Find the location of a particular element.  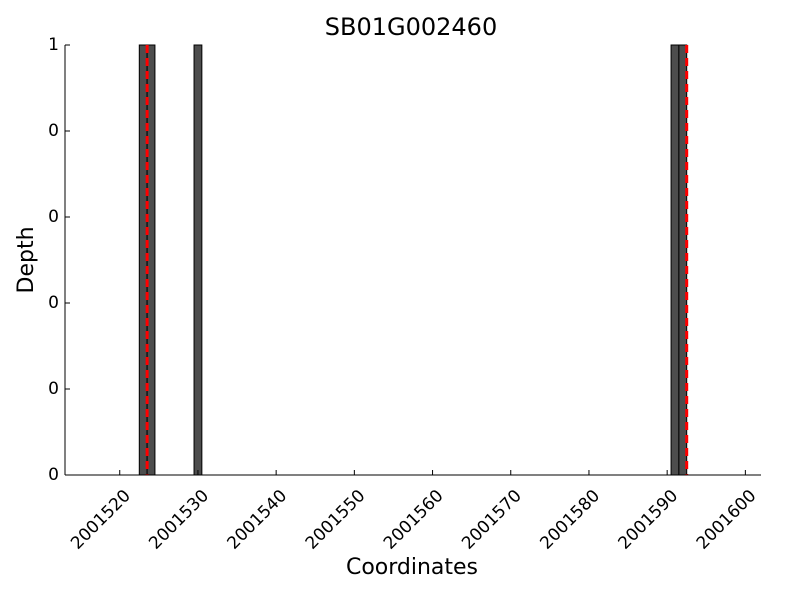

y-tick-label: 1 is located at coordinates (53, 45).